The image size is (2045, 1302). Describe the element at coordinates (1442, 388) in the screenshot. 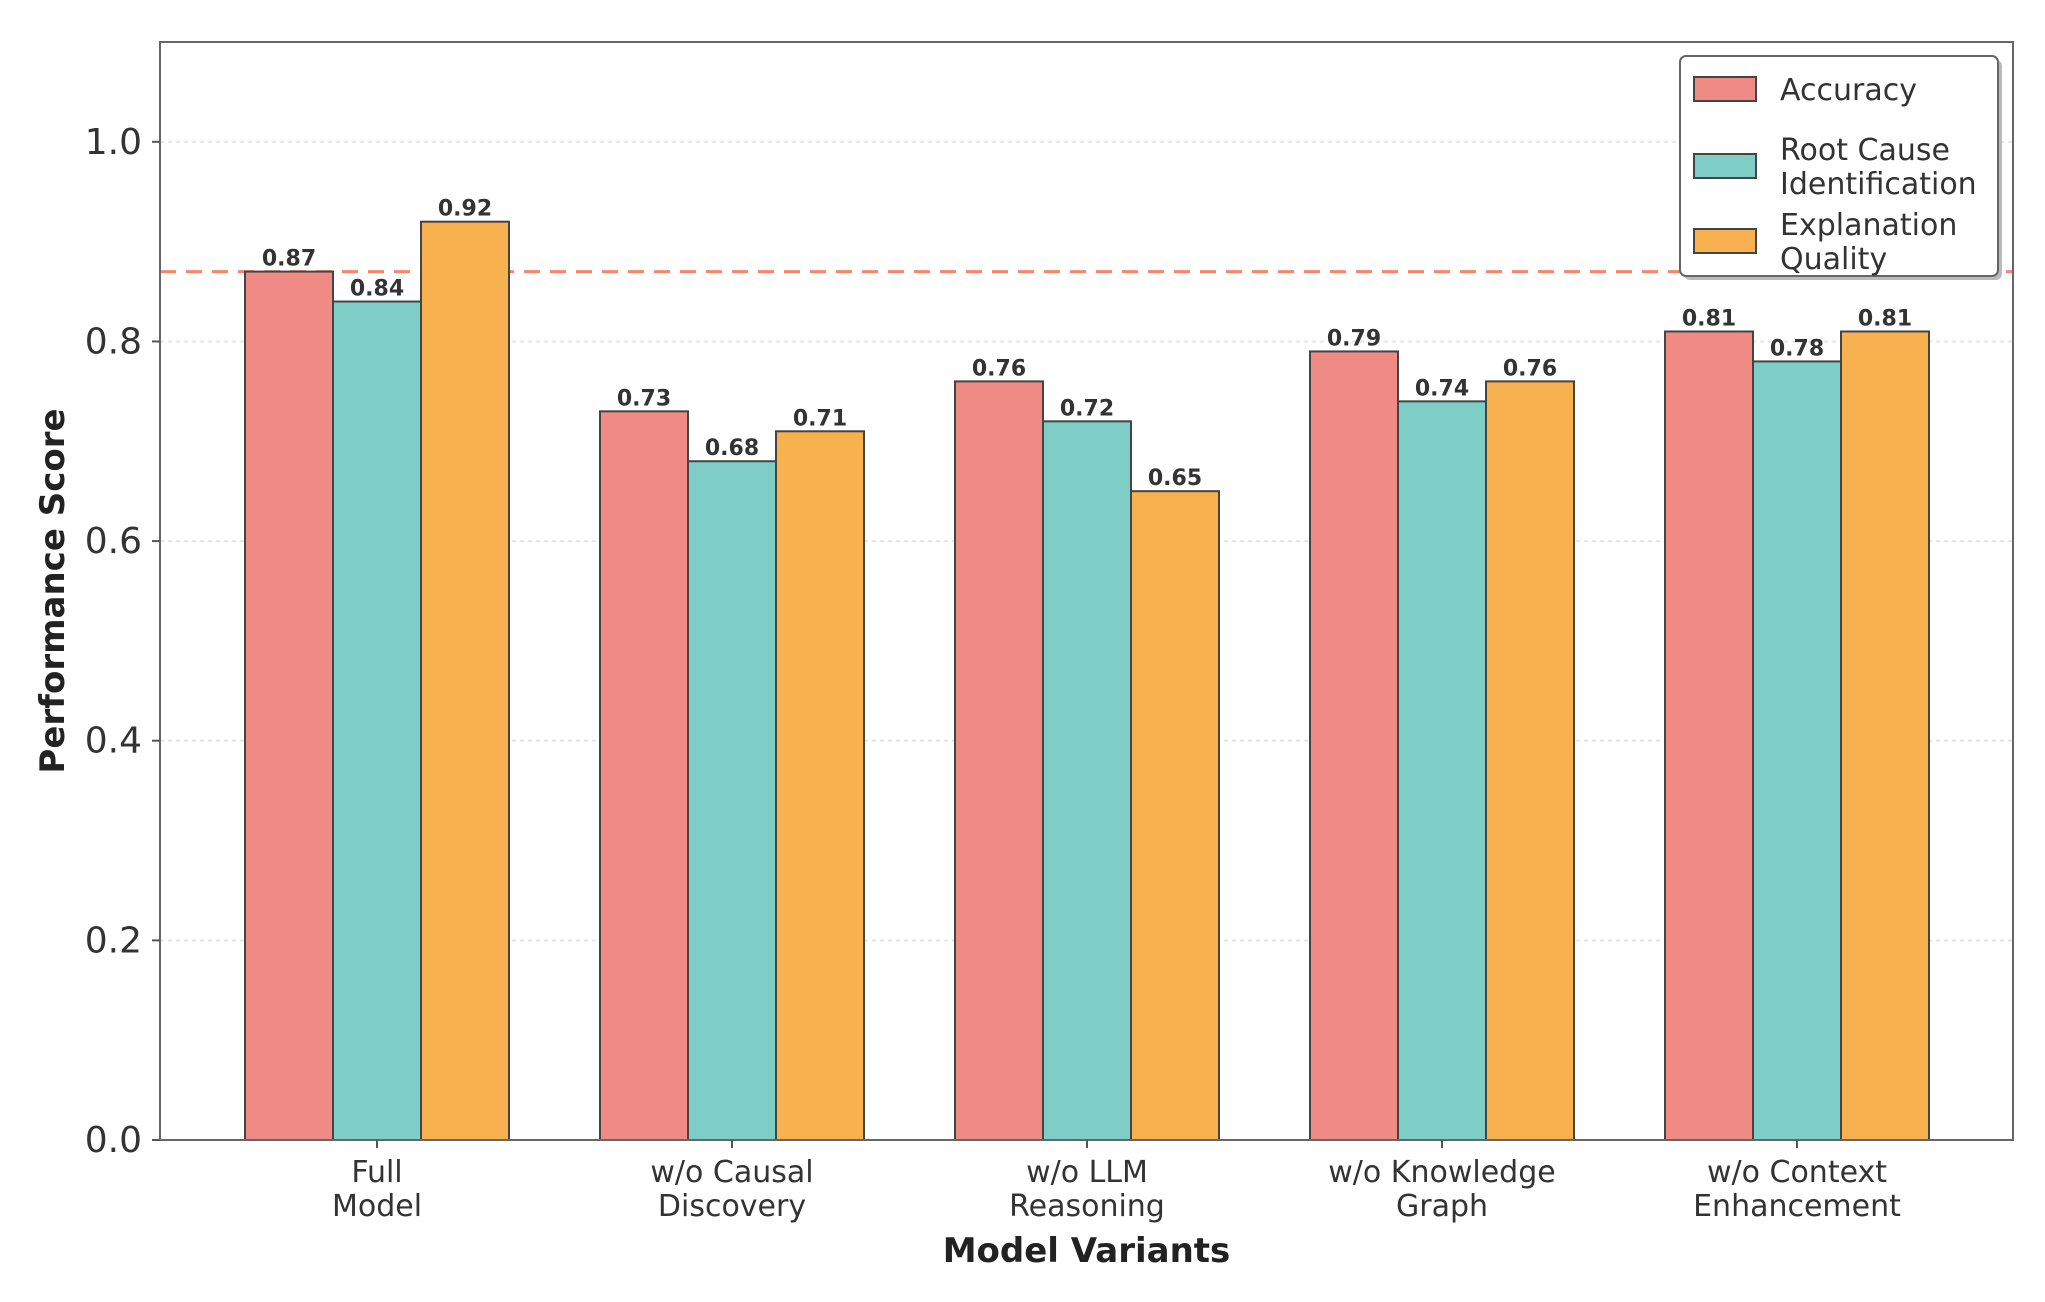

I see `bar-value-label: 0.74` at that location.